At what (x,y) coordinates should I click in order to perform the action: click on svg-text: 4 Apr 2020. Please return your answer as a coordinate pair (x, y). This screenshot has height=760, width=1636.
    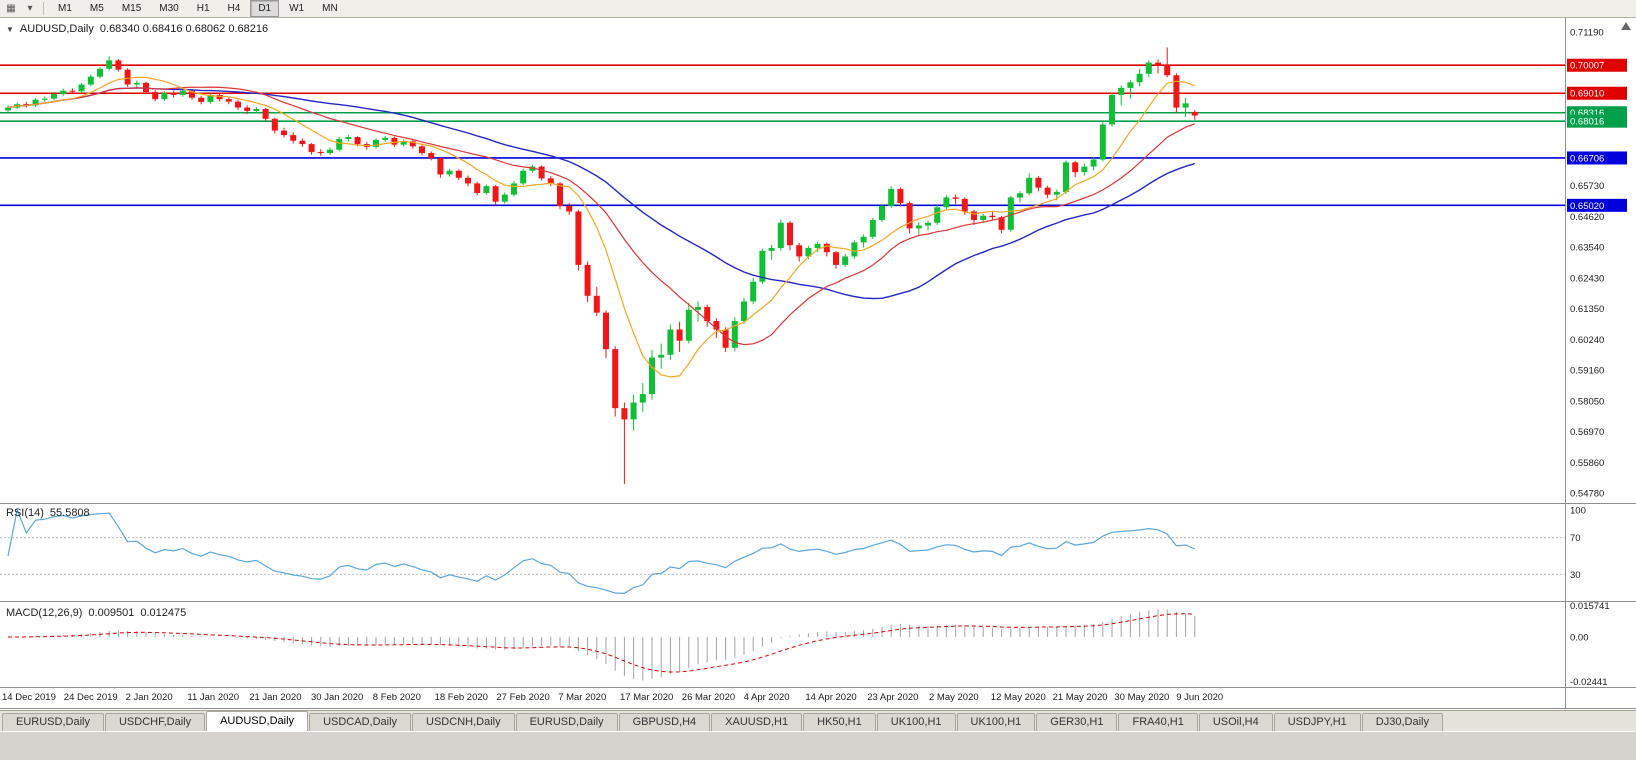
    Looking at the image, I should click on (767, 697).